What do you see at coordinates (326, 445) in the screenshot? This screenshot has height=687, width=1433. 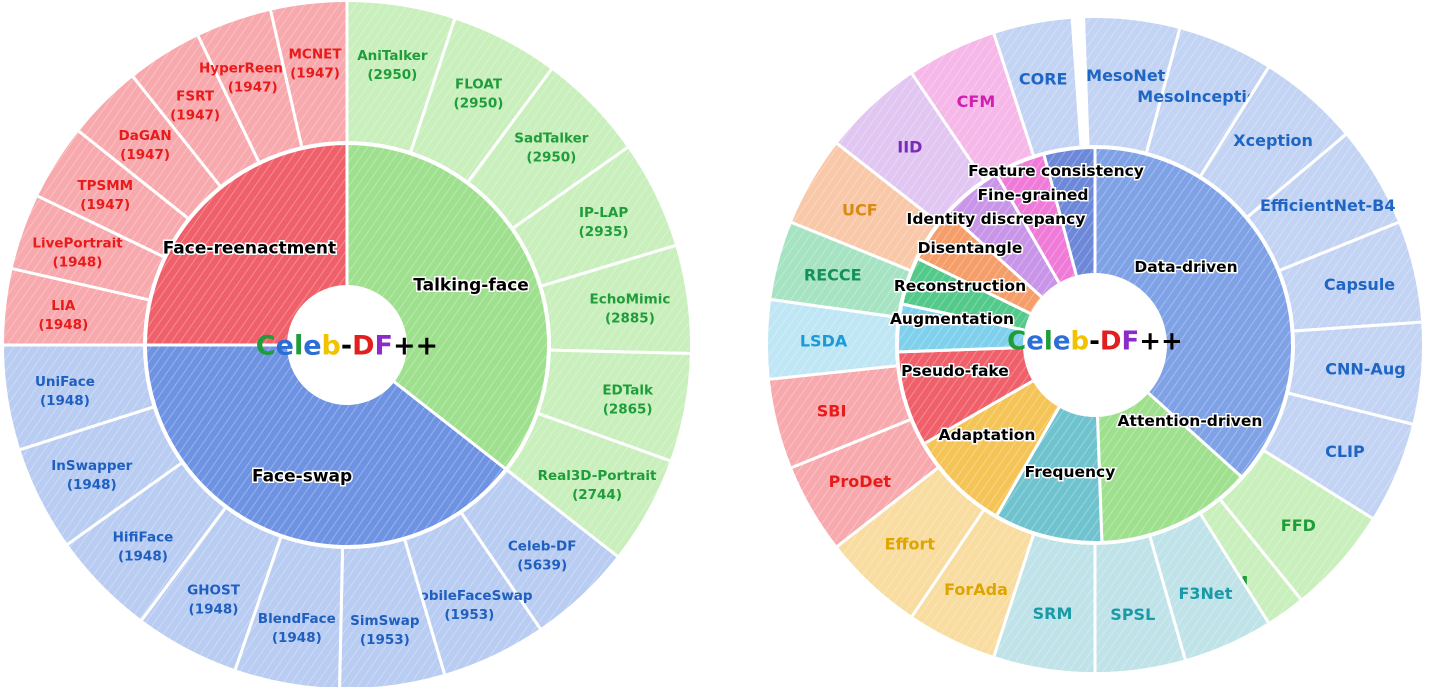 I see `category-sector-face-swap-texture` at bounding box center [326, 445].